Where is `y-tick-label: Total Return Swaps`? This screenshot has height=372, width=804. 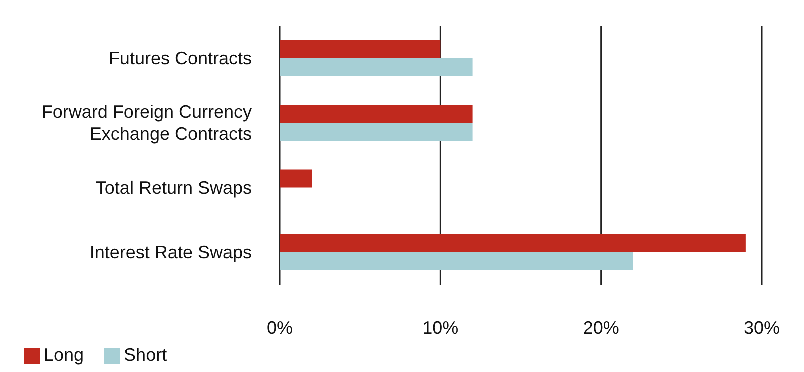
y-tick-label: Total Return Swaps is located at coordinates (174, 188).